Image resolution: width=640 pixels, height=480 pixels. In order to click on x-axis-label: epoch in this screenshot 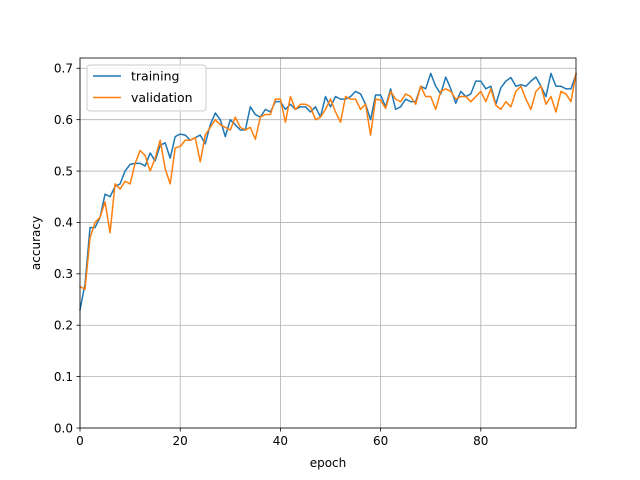, I will do `click(328, 463)`.